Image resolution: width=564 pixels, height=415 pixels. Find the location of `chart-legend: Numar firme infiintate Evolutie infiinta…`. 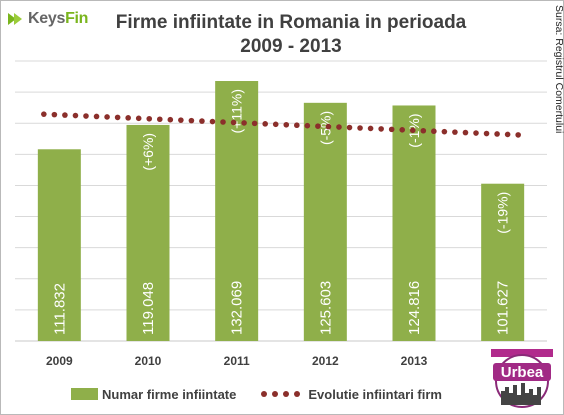

chart-legend: Numar firme infiintate Evolutie infiinta… is located at coordinates (256, 394).